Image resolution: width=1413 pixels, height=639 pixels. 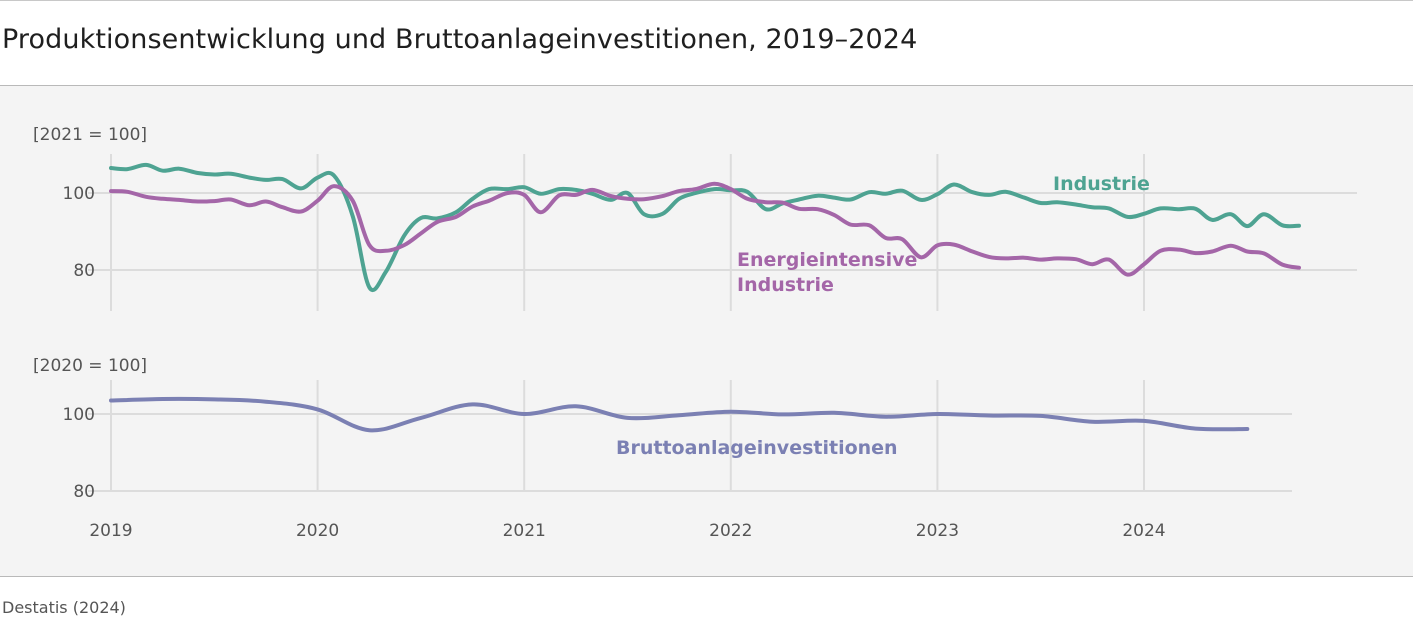 What do you see at coordinates (827, 272) in the screenshot?
I see `series-label: Energieintensive Industrie` at bounding box center [827, 272].